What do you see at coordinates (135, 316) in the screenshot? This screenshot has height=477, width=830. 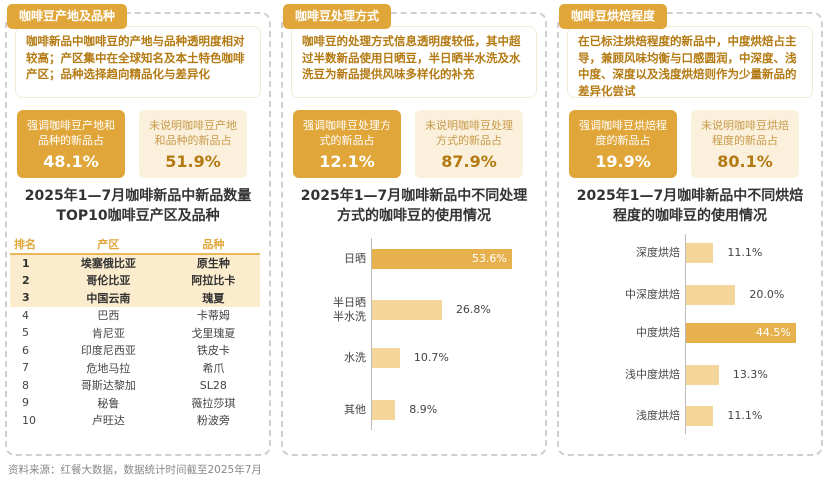 I see `table-row: 4 巴西 卡蒂姆` at bounding box center [135, 316].